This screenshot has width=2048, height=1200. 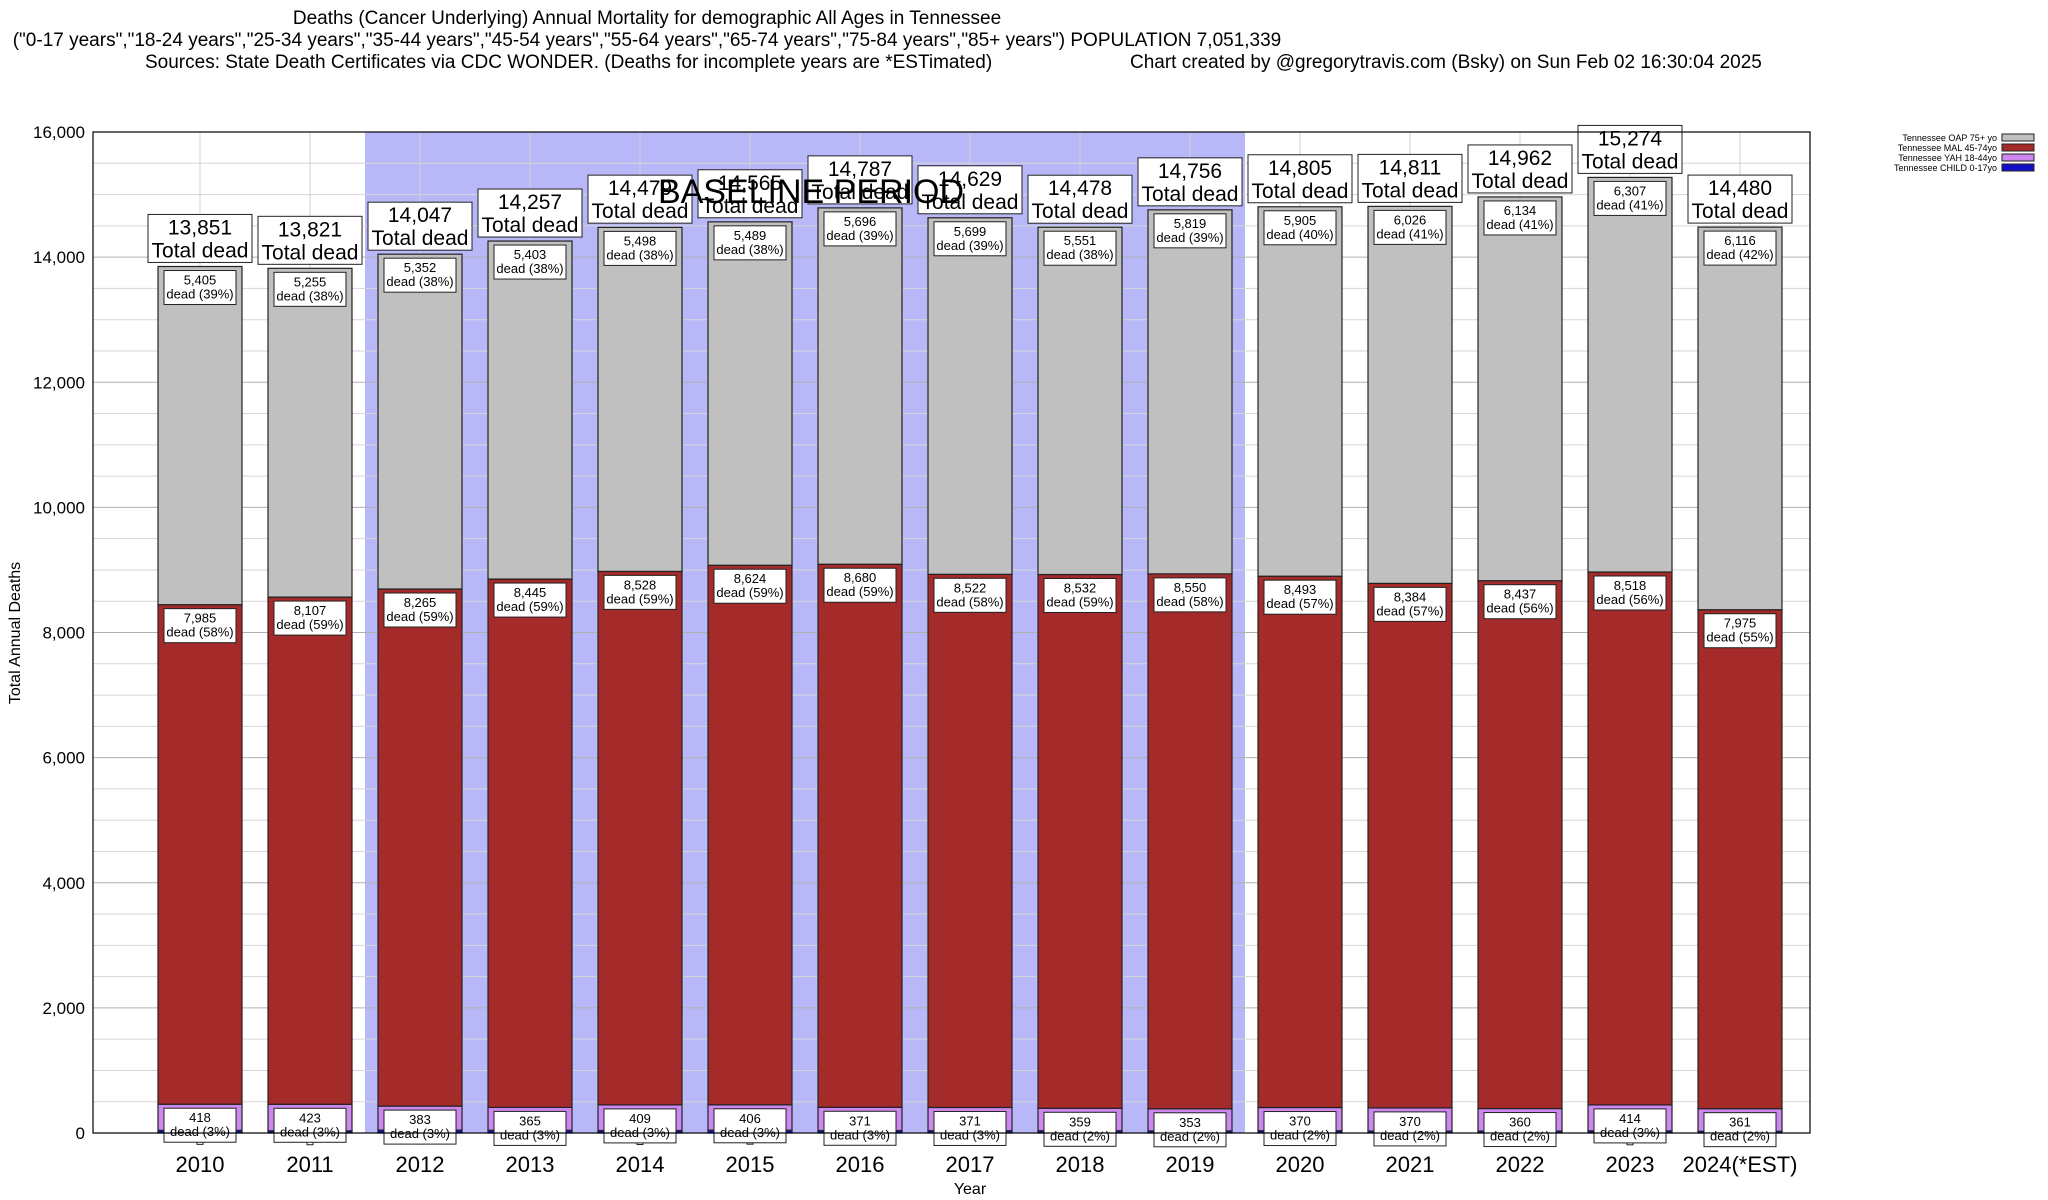 I want to click on oap-value-label: 5,551 dead (38%), so click(x=1079, y=247).